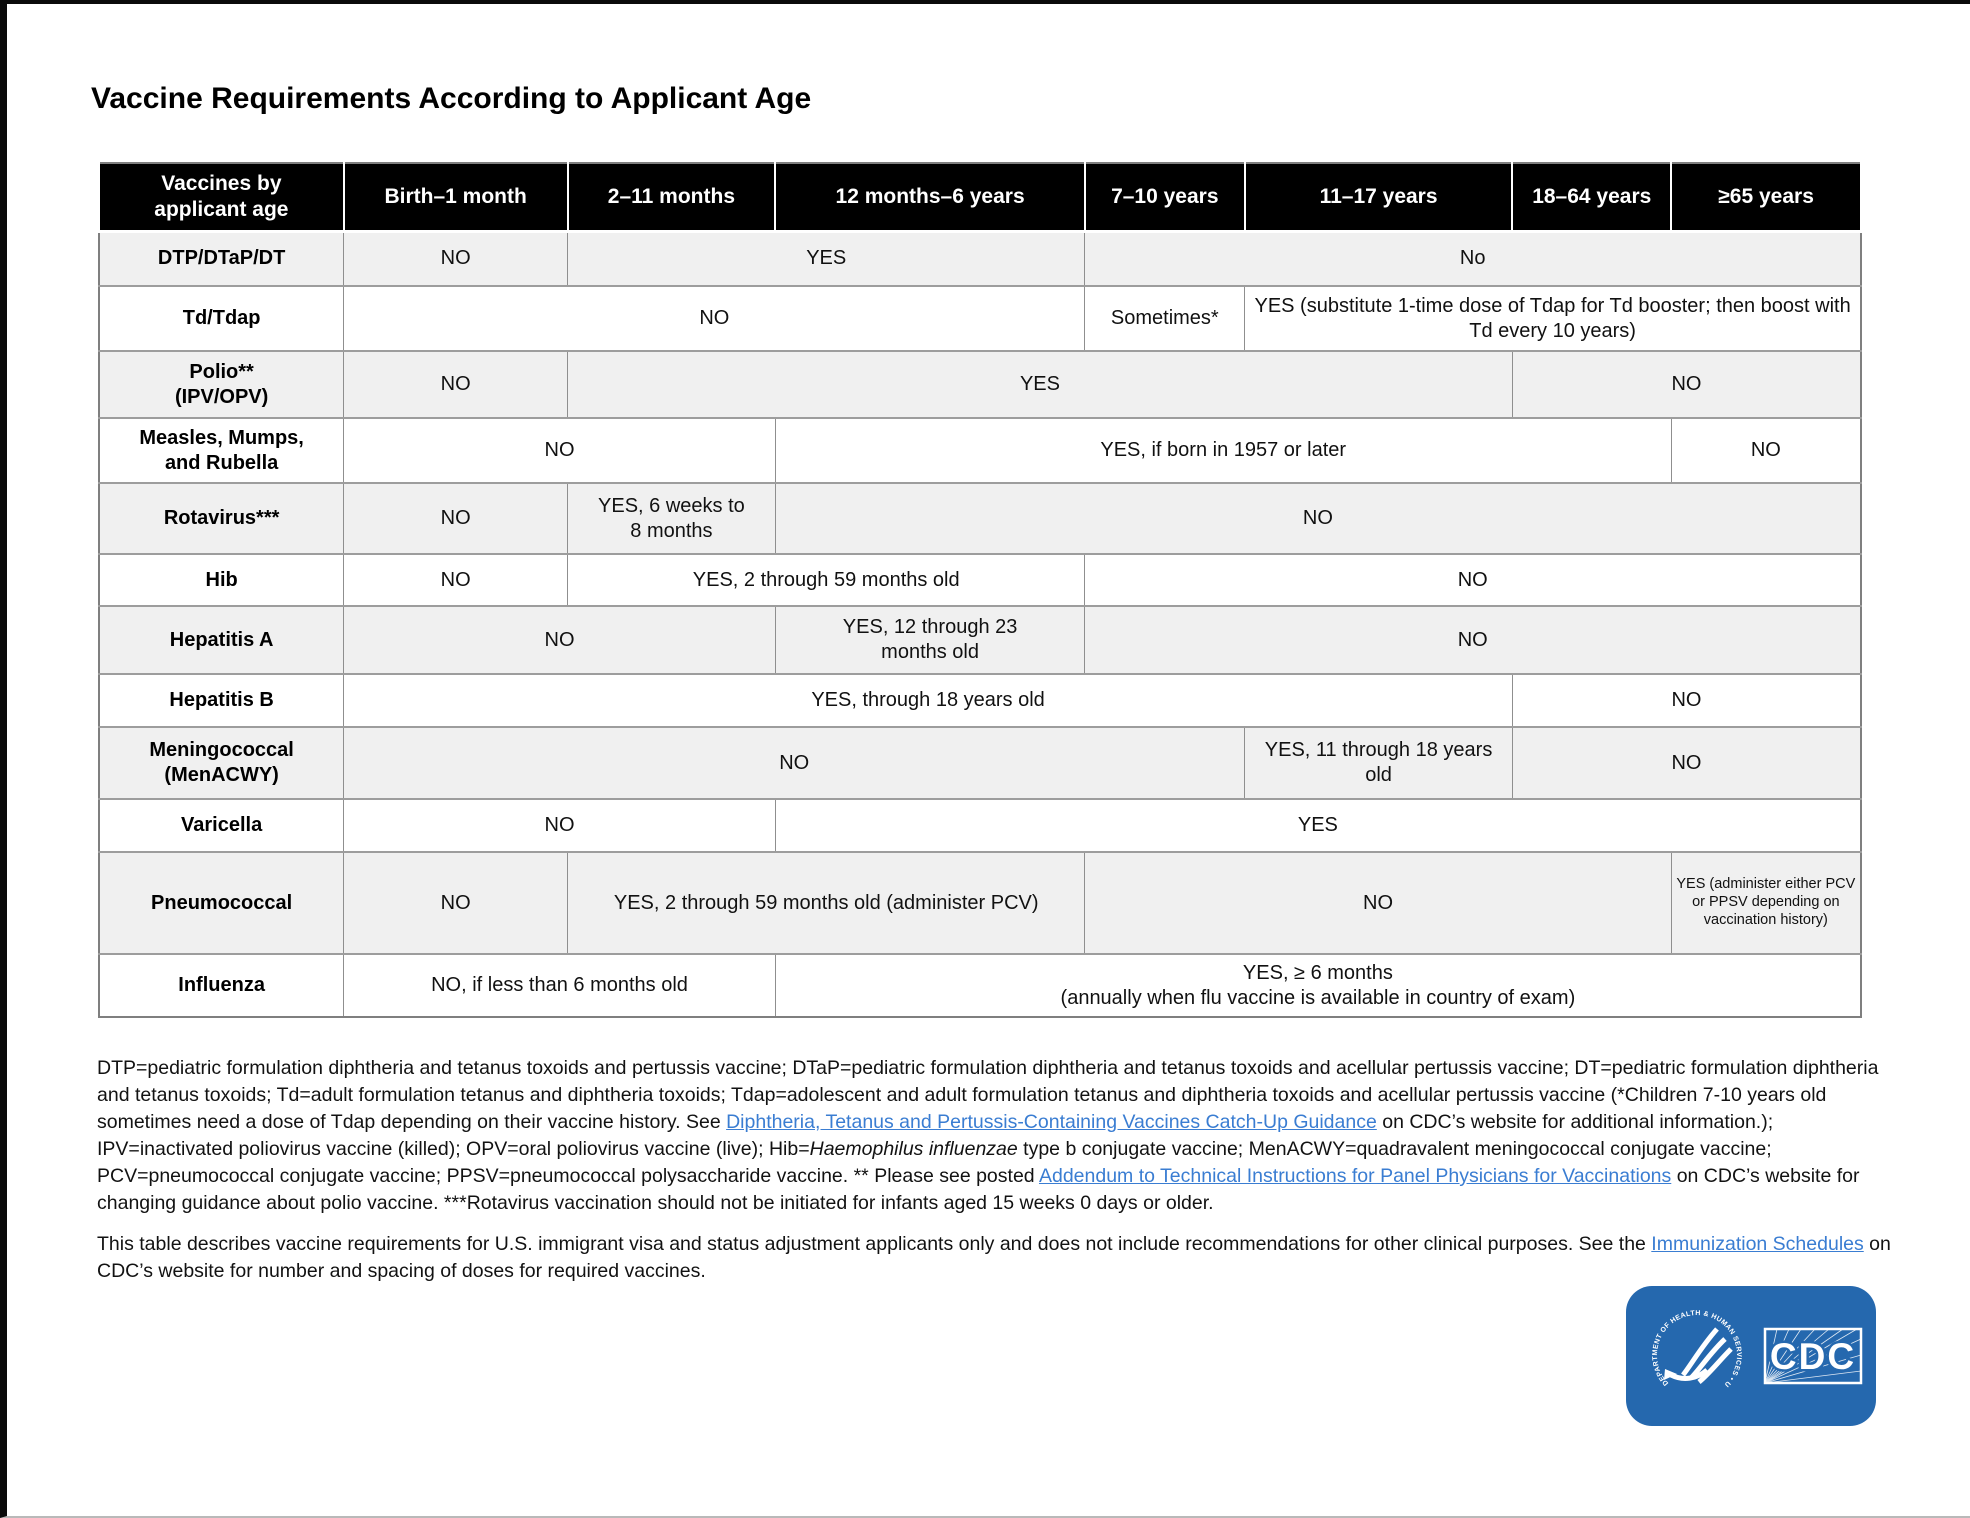 This screenshot has height=1518, width=1970. Describe the element at coordinates (221, 640) in the screenshot. I see `vaccine-row-label: Hepatitis A` at that location.